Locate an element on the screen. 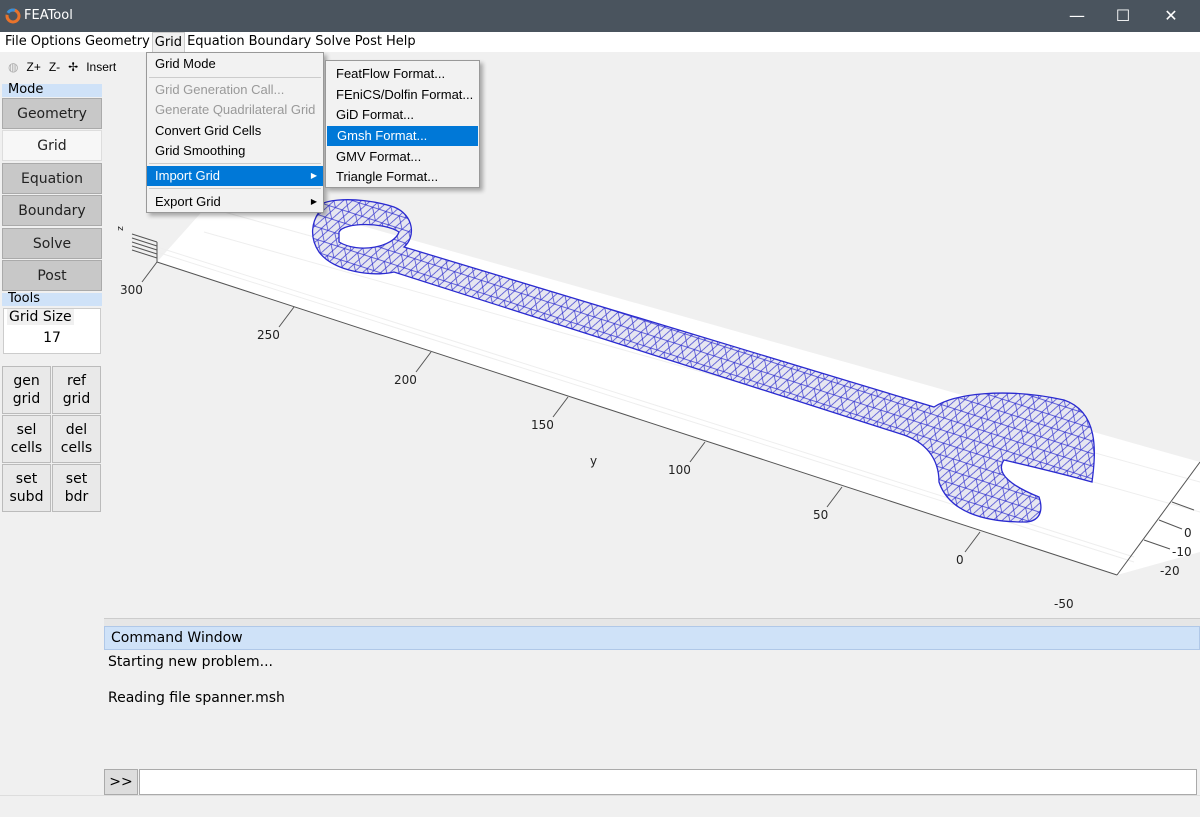 Image resolution: width=1200 pixels, height=817 pixels. y-tick: 50 is located at coordinates (821, 515).